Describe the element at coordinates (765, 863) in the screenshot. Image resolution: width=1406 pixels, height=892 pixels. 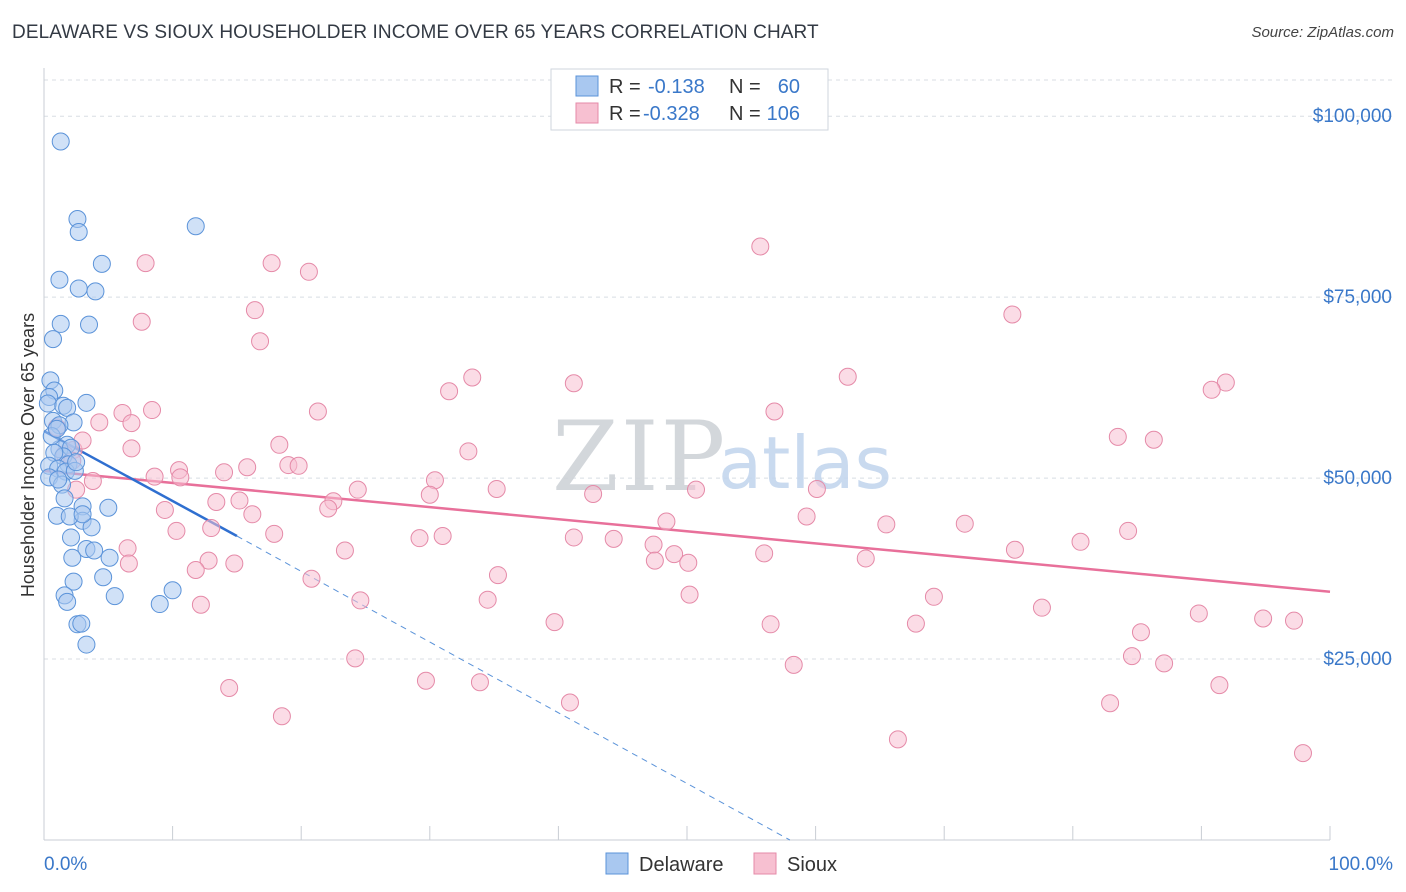
I see `bottom-legend-swatch-sioux` at that location.